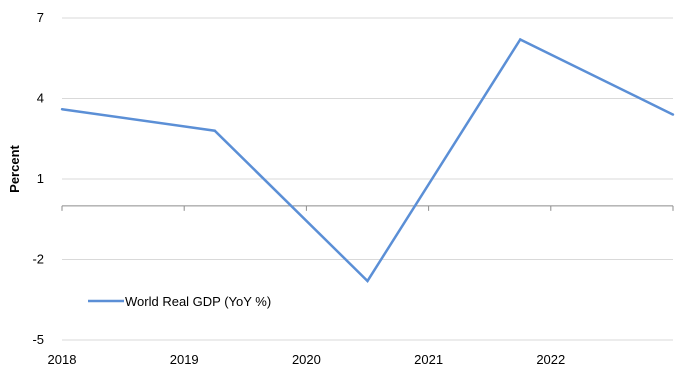  I want to click on x-axis, so click(367, 208).